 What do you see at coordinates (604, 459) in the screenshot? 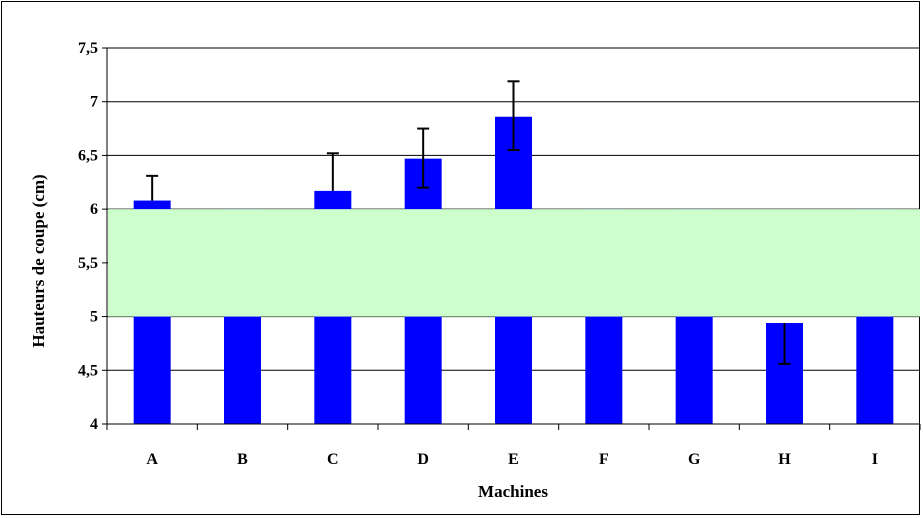
I see `x-tick-label-F: F` at bounding box center [604, 459].